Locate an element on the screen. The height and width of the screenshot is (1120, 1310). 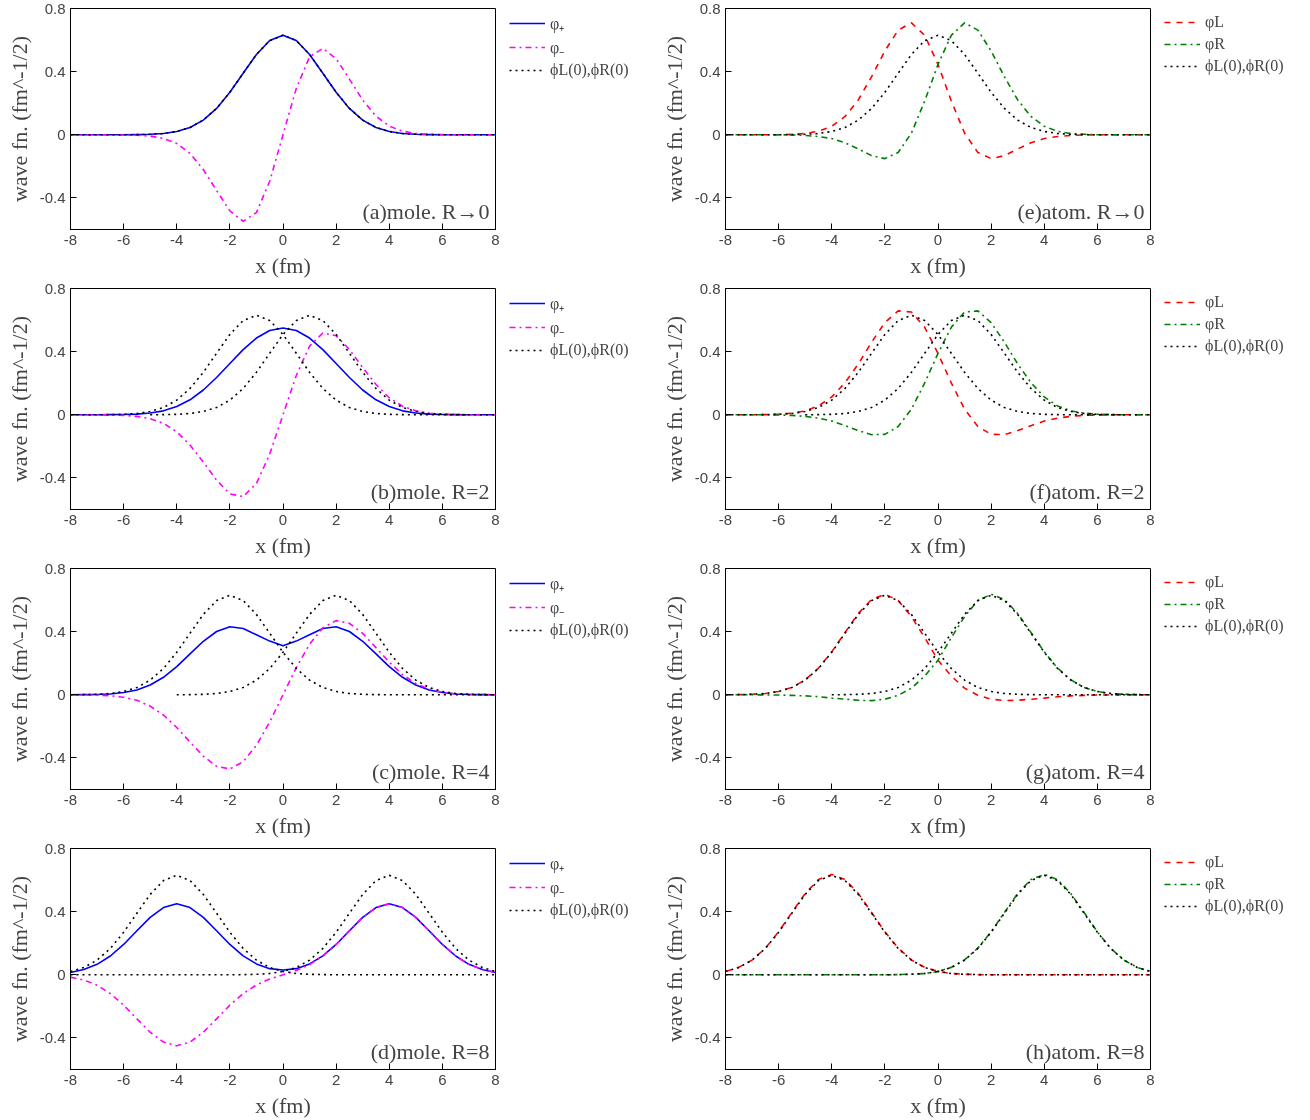
annotation: (f)atom. R=2 is located at coordinates (1087, 491).